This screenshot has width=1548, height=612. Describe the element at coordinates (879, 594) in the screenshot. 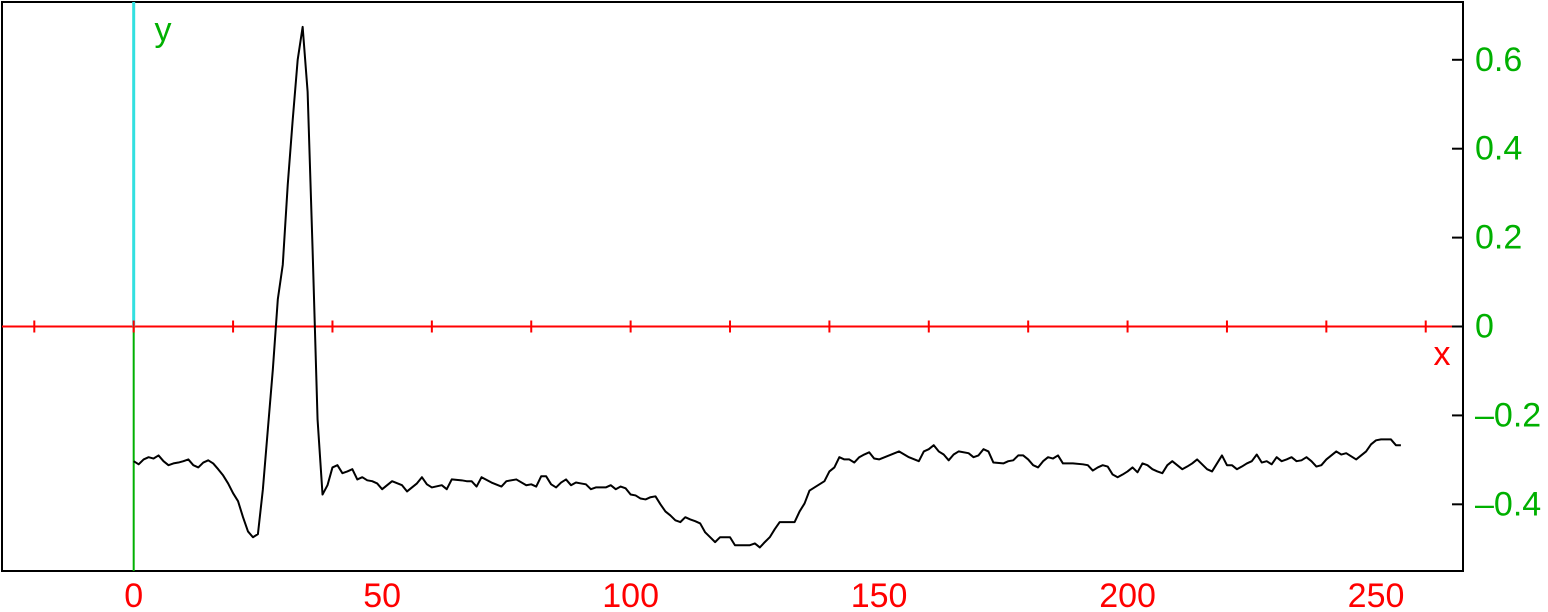

I see `x-tick-label: 150` at that location.